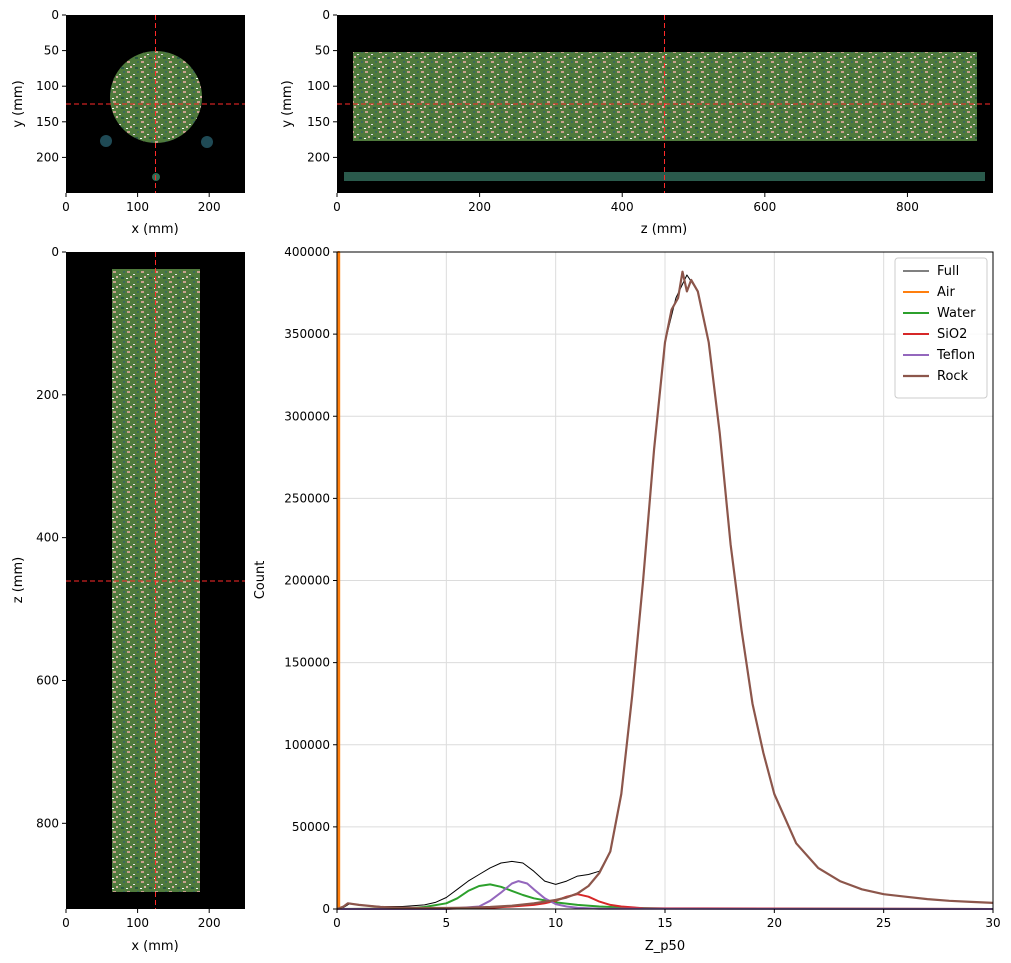 The width and height of the screenshot is (1011, 963). I want to click on x-tick-label: 5, so click(447, 923).